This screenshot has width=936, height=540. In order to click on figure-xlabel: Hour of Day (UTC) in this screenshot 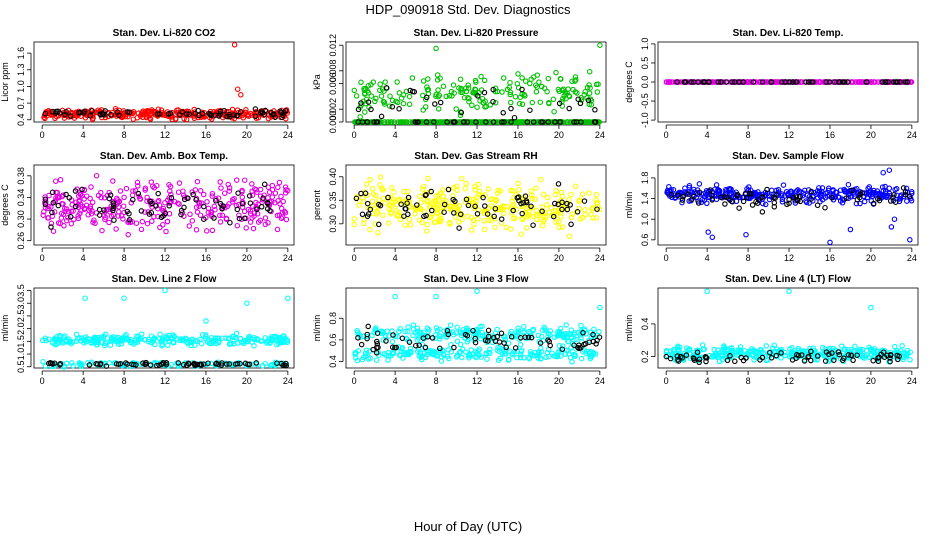, I will do `click(468, 526)`.